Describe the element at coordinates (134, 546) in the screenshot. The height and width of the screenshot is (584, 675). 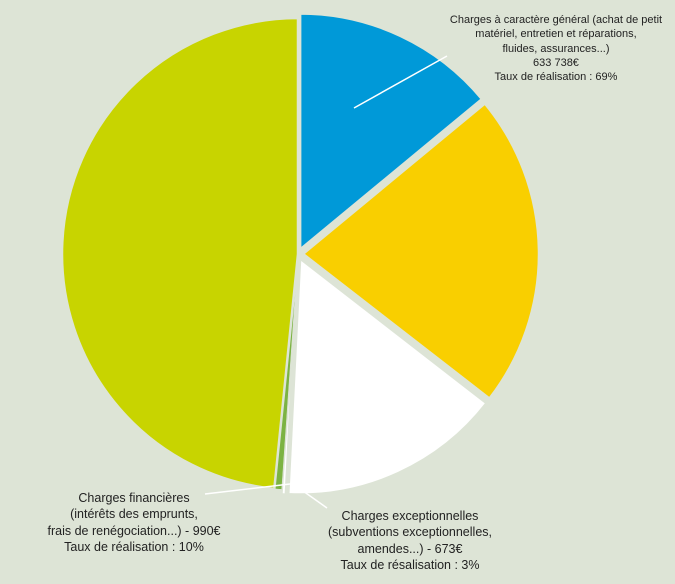
I see `label-rate: Taux de réalisation : 10%` at that location.